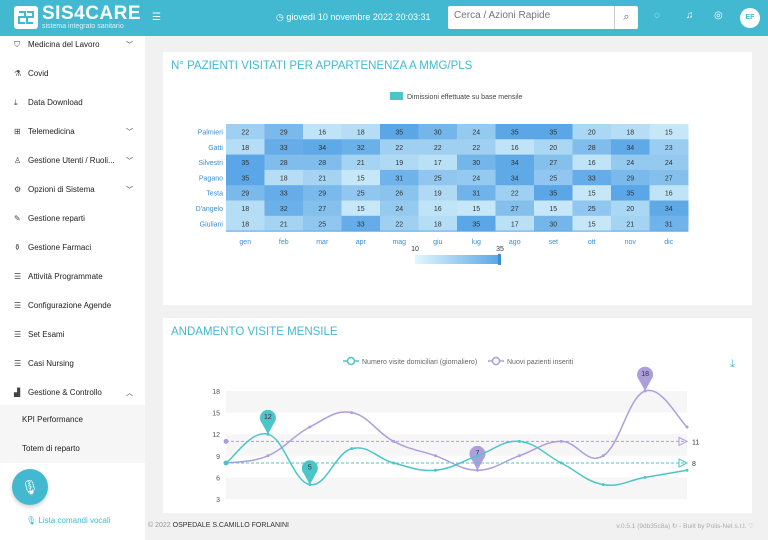  Describe the element at coordinates (690, 15) in the screenshot. I see `bell-icon: ♫` at that location.